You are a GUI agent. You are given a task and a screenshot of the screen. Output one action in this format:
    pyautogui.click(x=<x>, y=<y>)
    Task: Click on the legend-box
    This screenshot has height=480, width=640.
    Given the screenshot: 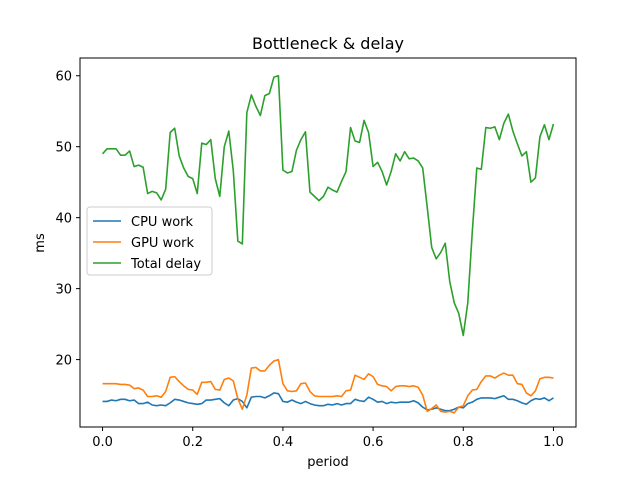 What is the action you would take?
    pyautogui.click(x=149, y=241)
    